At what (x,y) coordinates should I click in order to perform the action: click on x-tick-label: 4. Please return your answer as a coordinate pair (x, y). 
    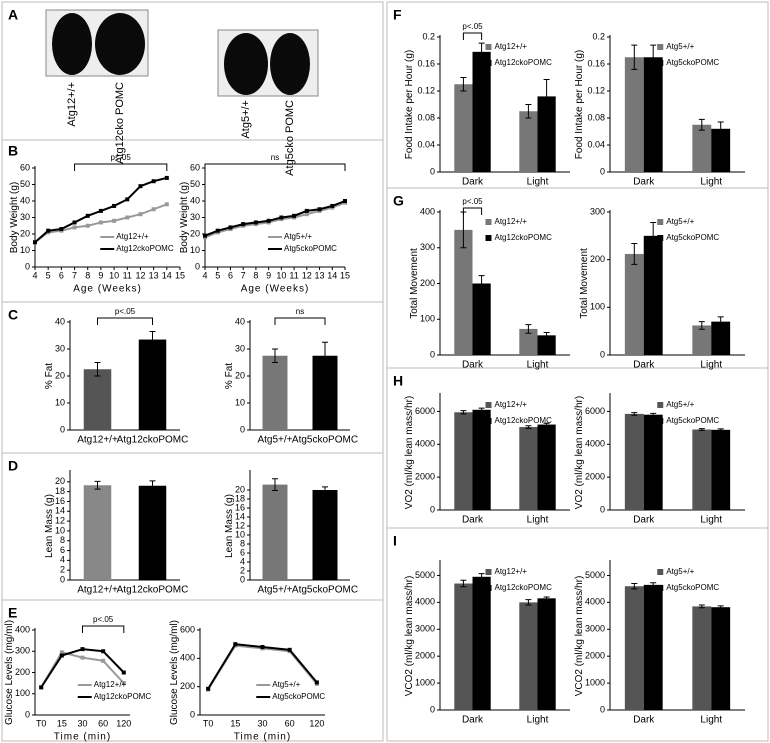
    Looking at the image, I should click on (204, 275).